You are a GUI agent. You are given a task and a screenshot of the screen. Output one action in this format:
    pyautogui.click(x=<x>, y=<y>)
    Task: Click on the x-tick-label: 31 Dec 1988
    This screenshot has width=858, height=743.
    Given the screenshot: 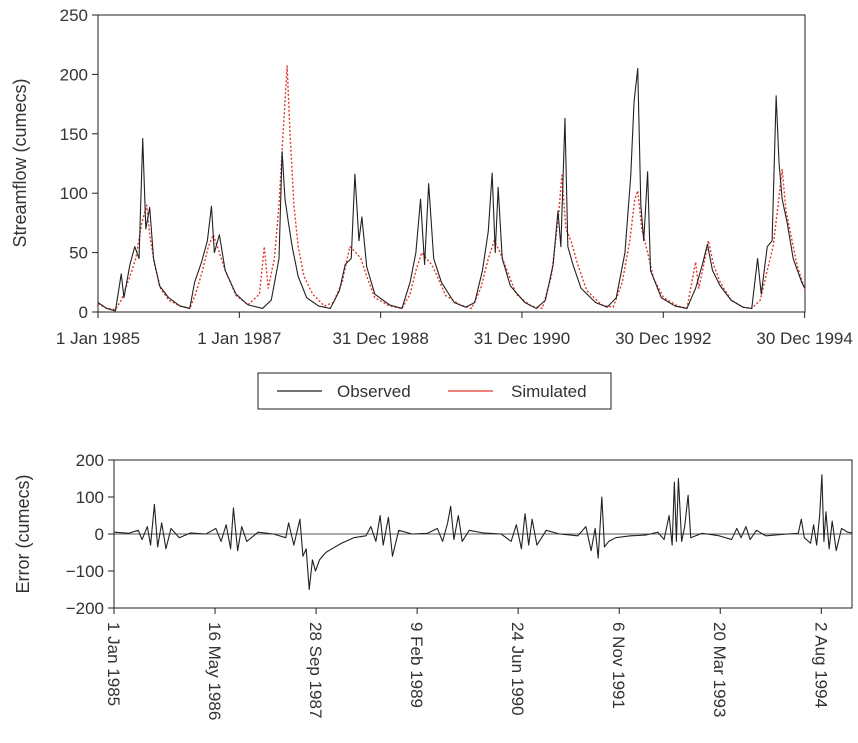 What is the action you would take?
    pyautogui.click(x=380, y=338)
    